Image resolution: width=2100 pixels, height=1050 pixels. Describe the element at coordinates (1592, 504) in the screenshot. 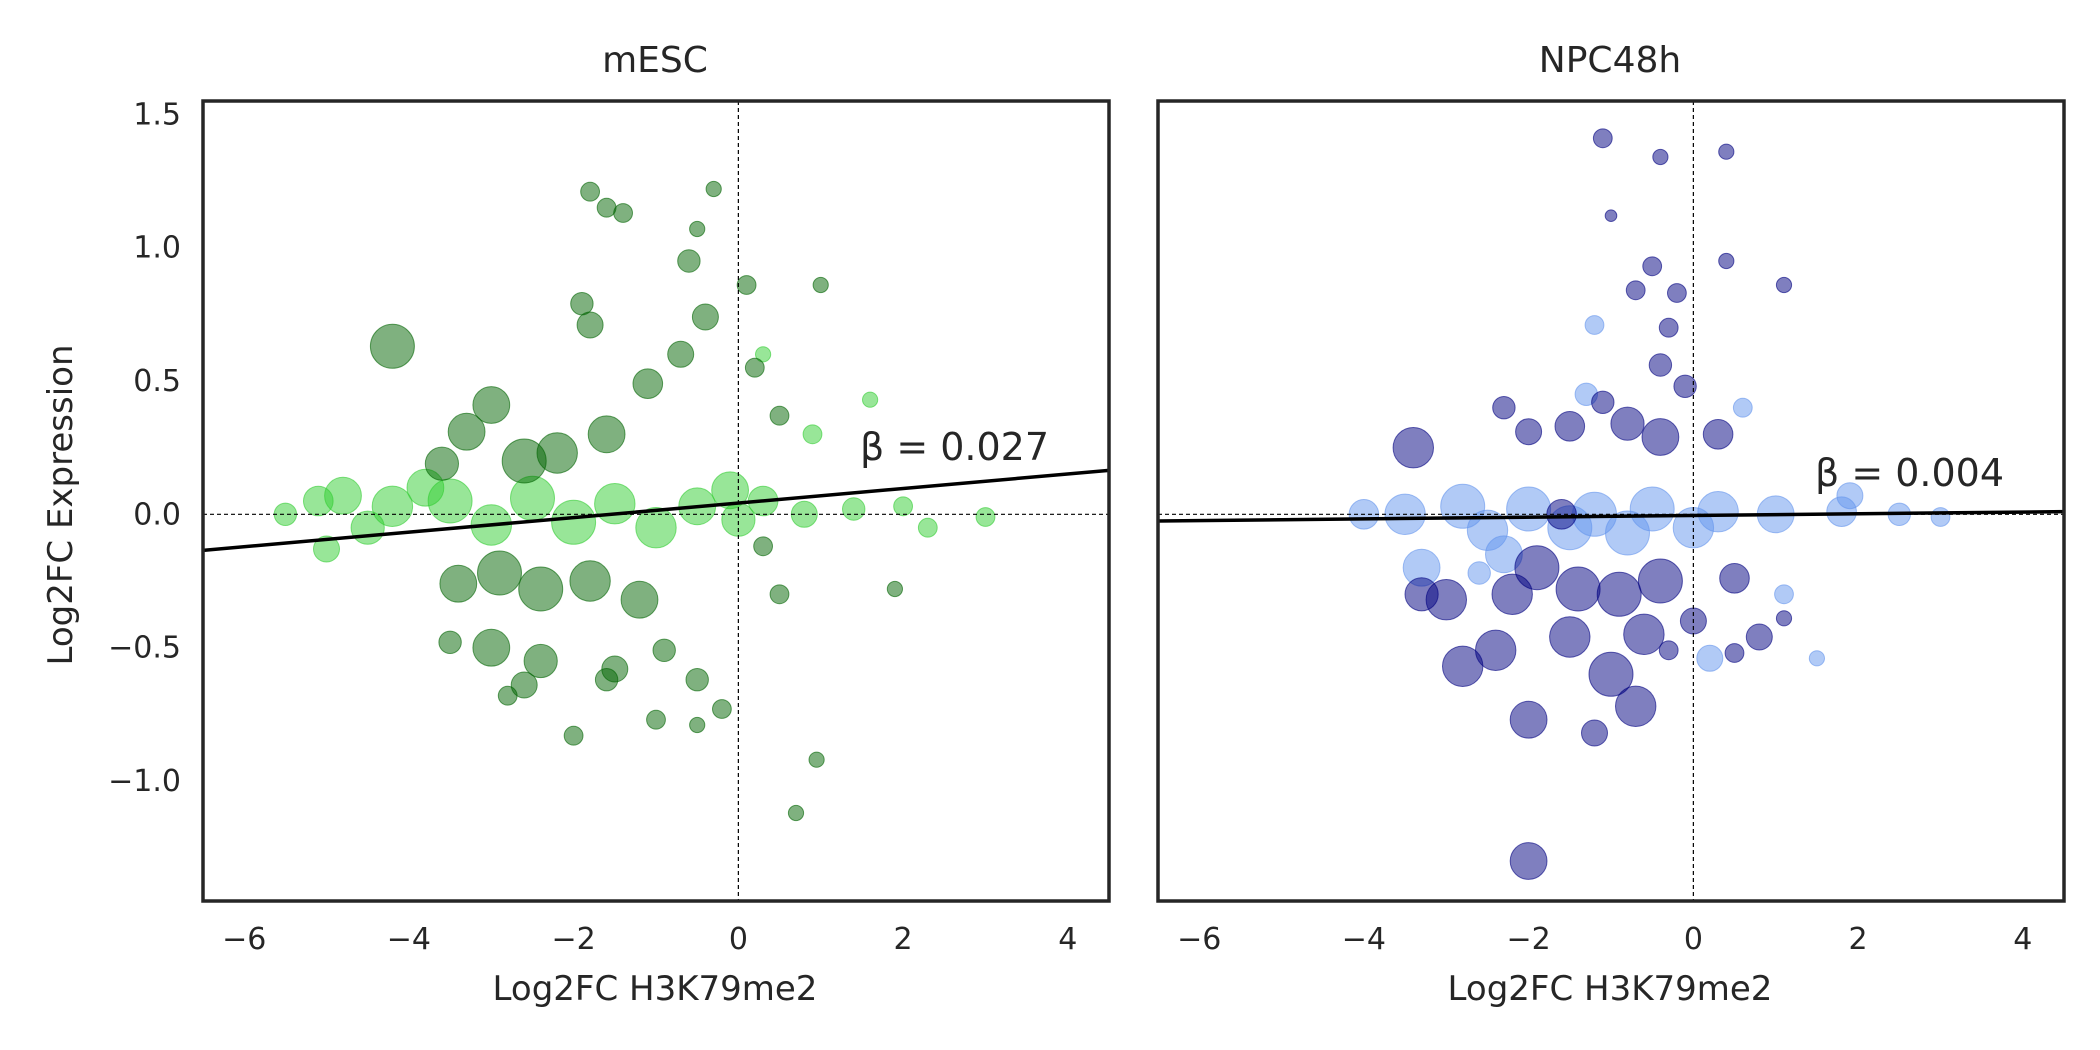

I see `scatter-series` at that location.